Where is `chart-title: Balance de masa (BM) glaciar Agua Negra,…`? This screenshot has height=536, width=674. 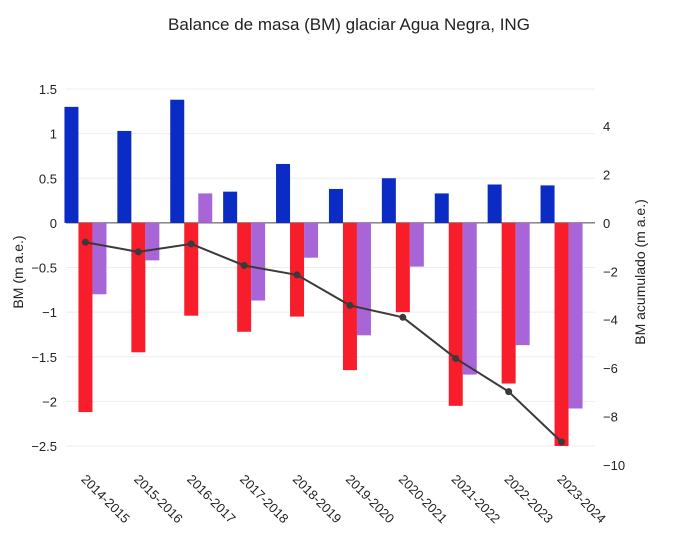 chart-title: Balance de masa (BM) glaciar Agua Negra,… is located at coordinates (349, 24).